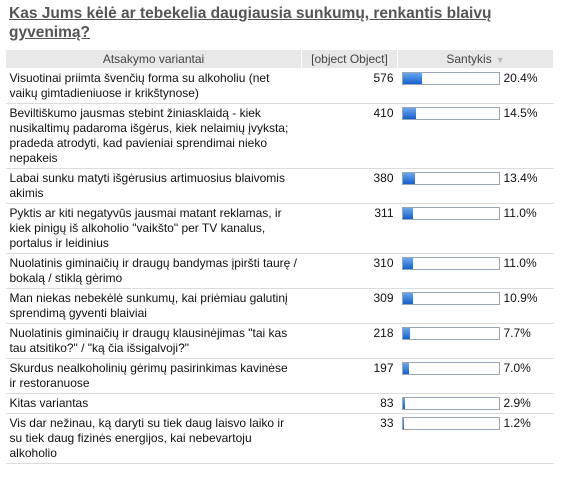 The width and height of the screenshot is (563, 492). Describe the element at coordinates (475, 306) in the screenshot. I see `ratio-cell: 10.9%` at that location.